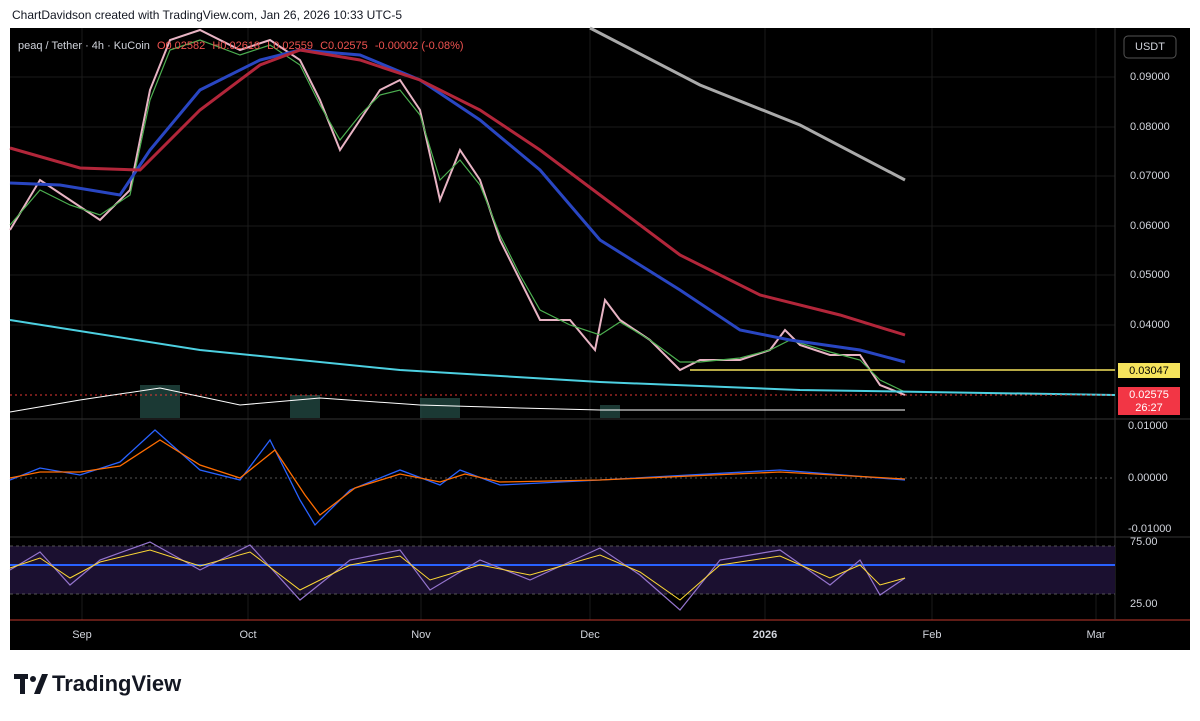 The width and height of the screenshot is (1200, 721). What do you see at coordinates (1150, 226) in the screenshot?
I see `price-label: 0.06000` at bounding box center [1150, 226].